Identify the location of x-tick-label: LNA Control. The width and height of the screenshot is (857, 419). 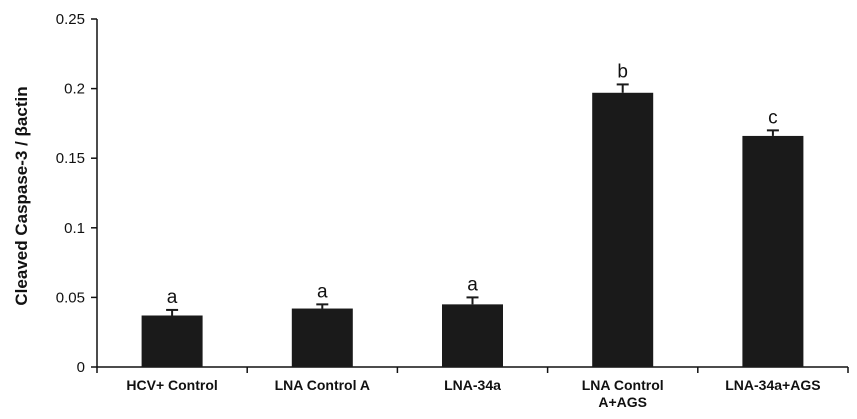
(623, 385).